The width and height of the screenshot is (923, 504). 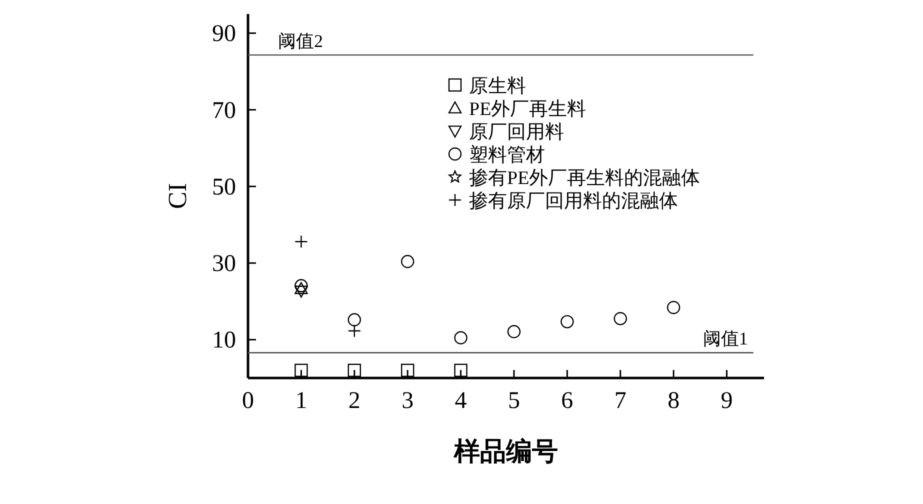 I want to click on x-tick-label: 8, so click(x=674, y=401).